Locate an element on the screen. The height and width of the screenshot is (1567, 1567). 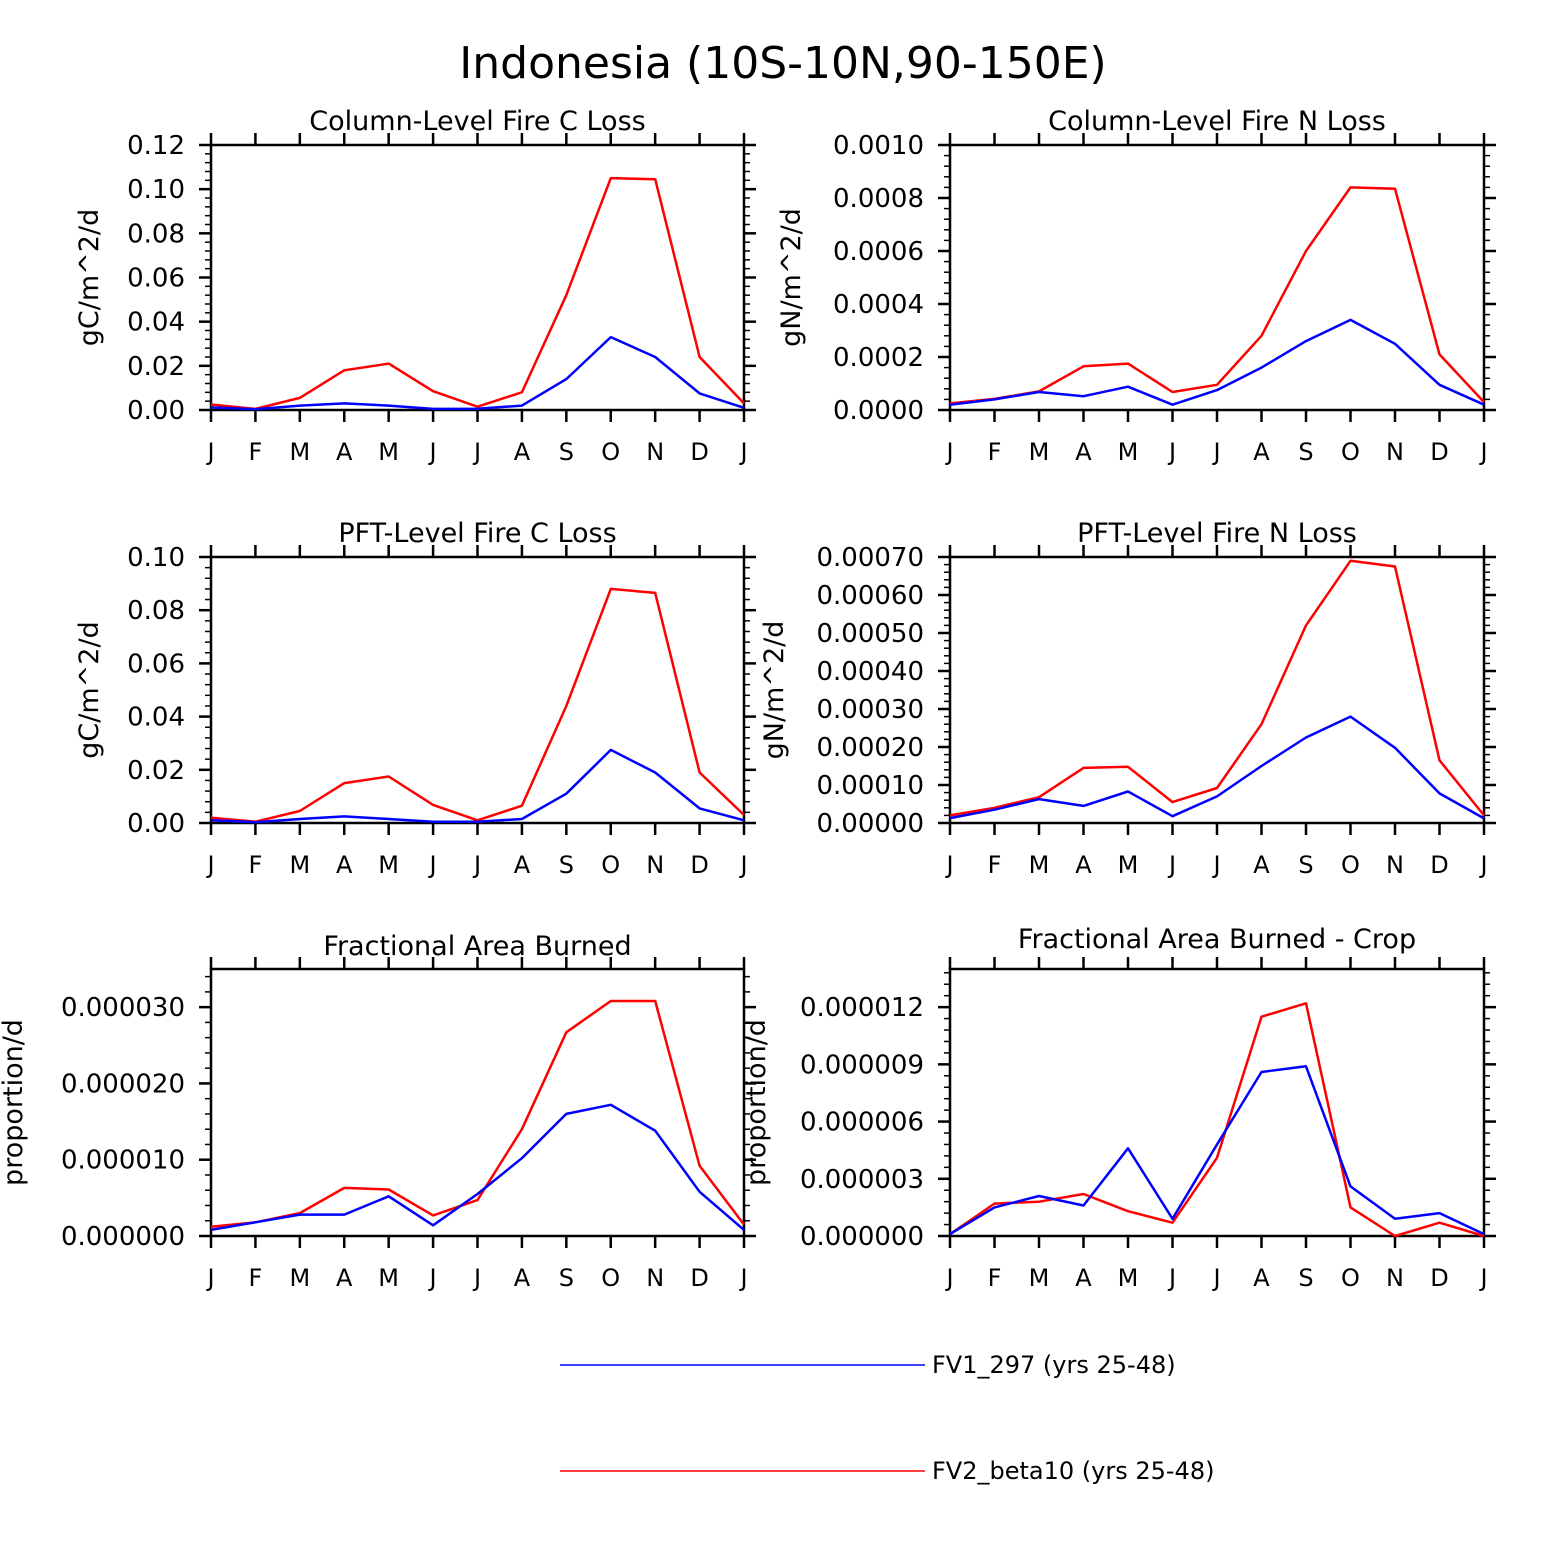
y-tick-label: 0.12 is located at coordinates (156, 146).